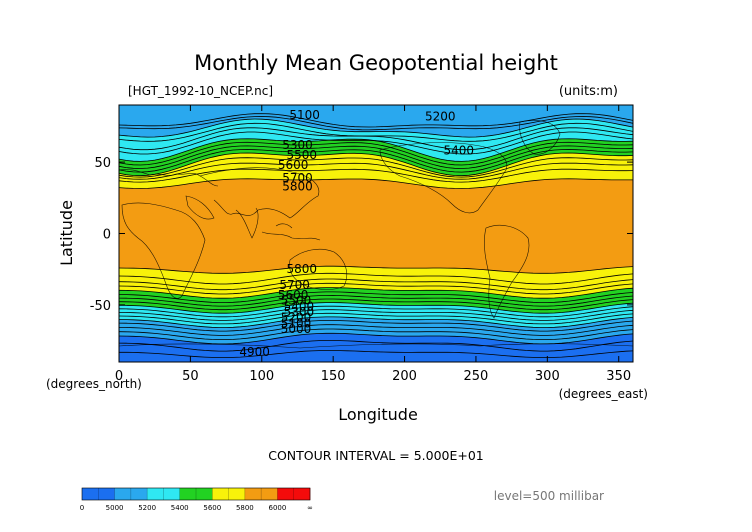 The image size is (752, 532). I want to click on x-tick-label-300: 300, so click(547, 376).